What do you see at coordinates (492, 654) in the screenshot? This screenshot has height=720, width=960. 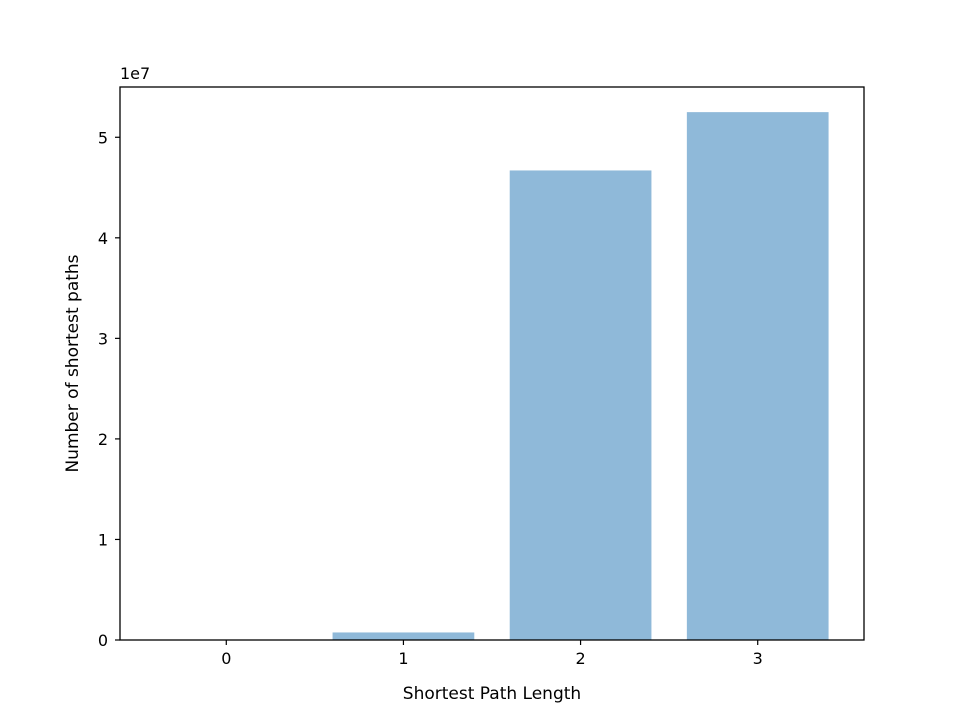 I see `x-axis-ticks: 0 1 2 3` at bounding box center [492, 654].